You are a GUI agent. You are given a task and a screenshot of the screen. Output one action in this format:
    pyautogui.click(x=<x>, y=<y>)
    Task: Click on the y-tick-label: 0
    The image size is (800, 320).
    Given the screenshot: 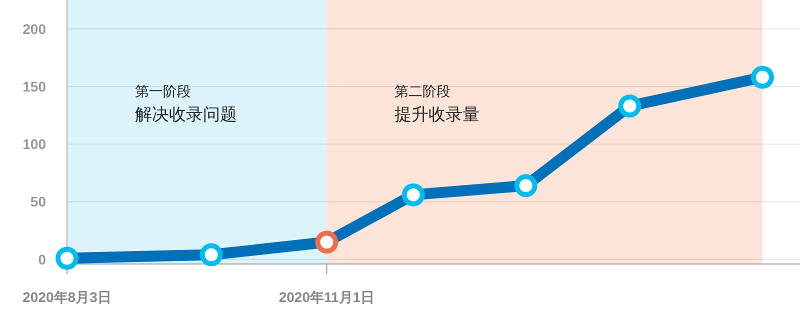 What is the action you would take?
    pyautogui.click(x=42, y=259)
    